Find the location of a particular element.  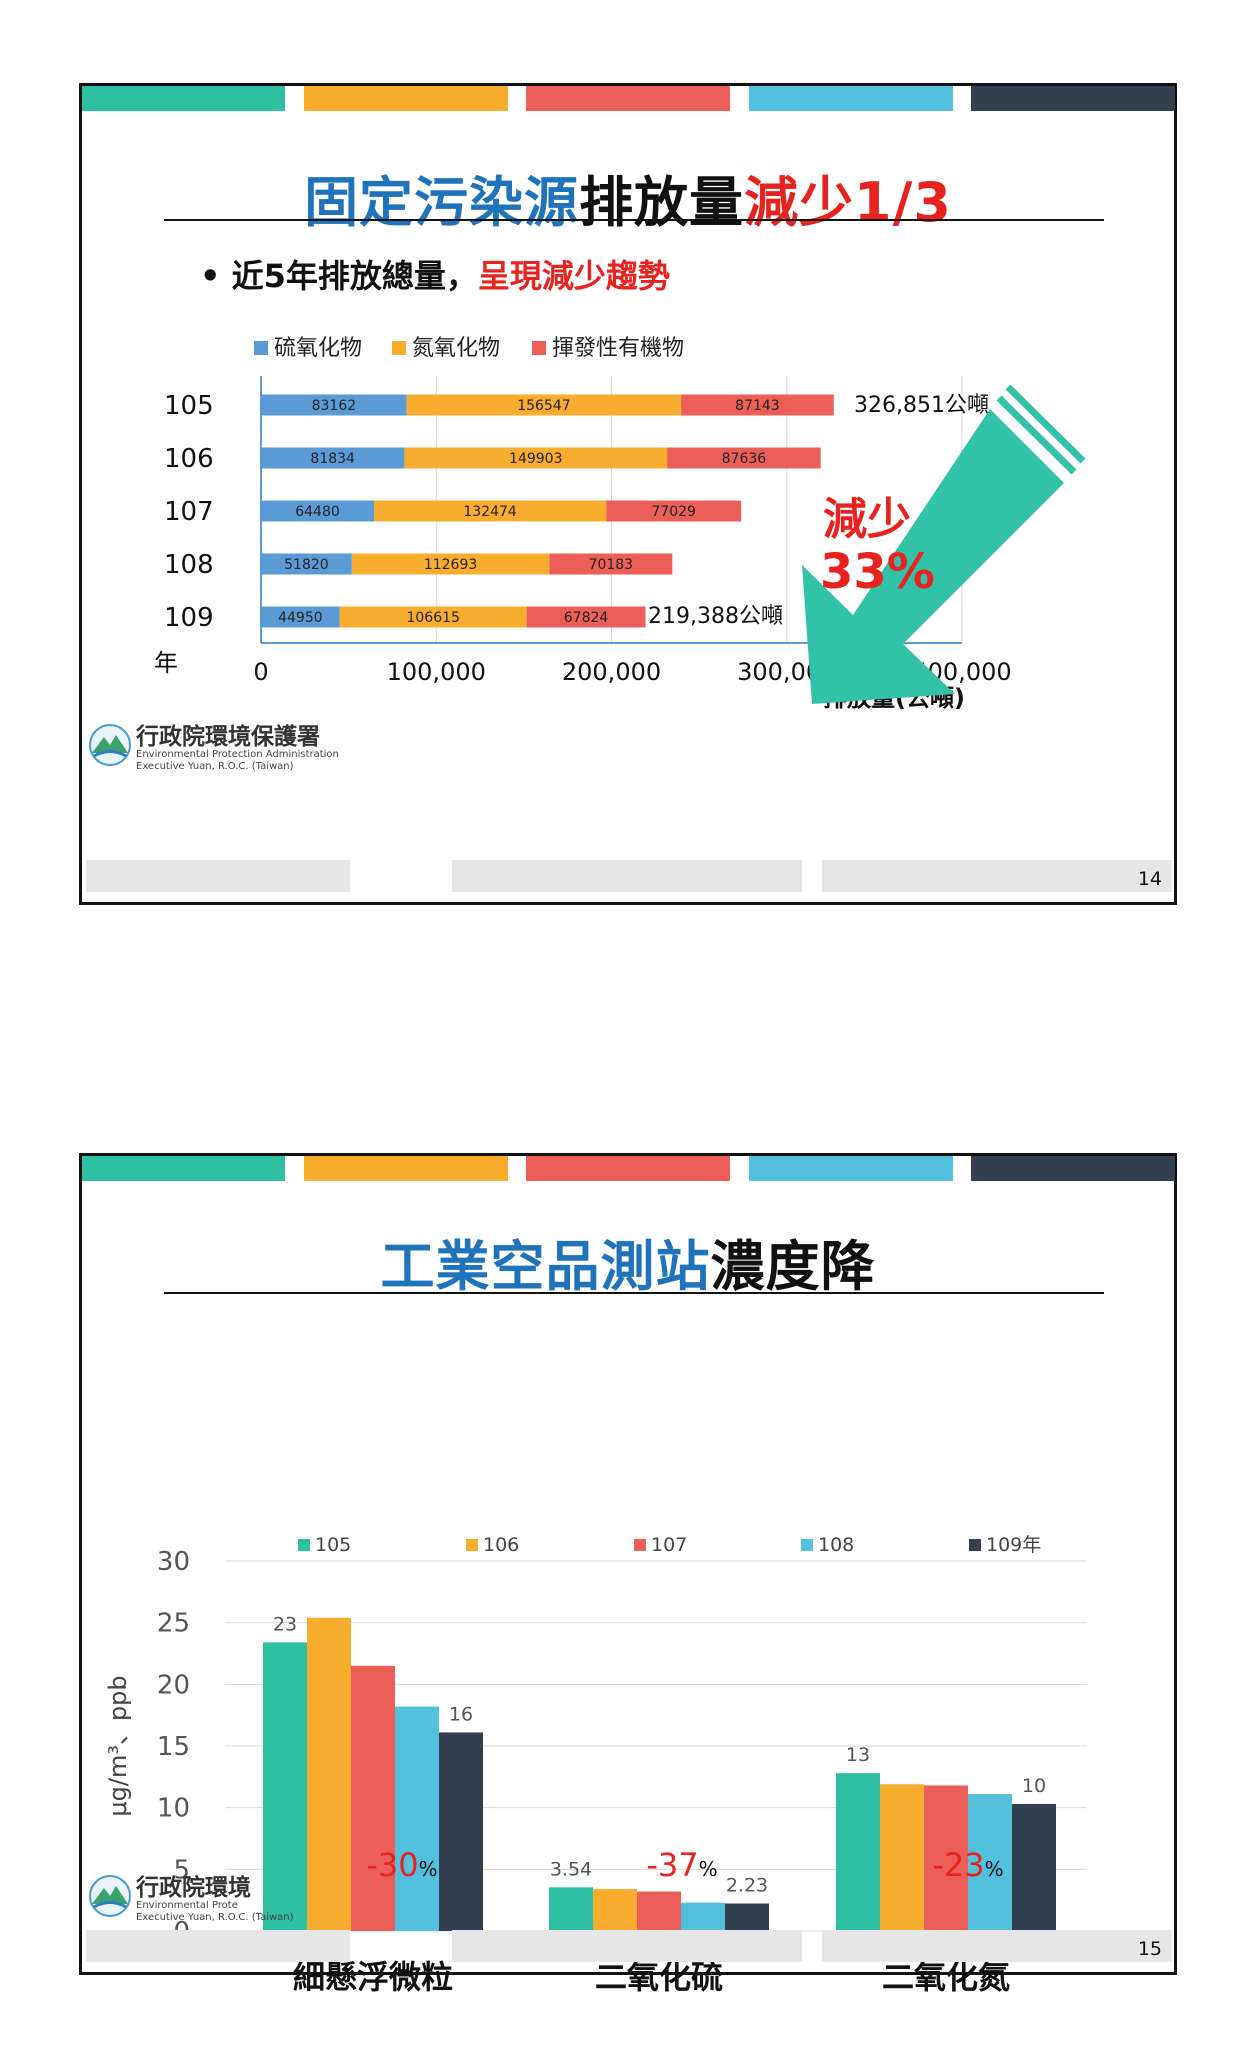

bar-data-label: 87143 is located at coordinates (757, 406).